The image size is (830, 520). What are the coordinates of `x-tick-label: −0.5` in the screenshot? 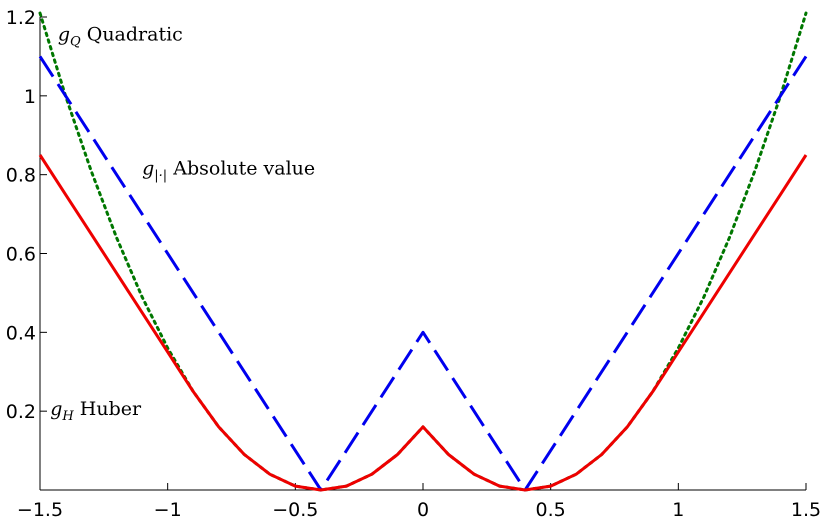 It's located at (295, 509).